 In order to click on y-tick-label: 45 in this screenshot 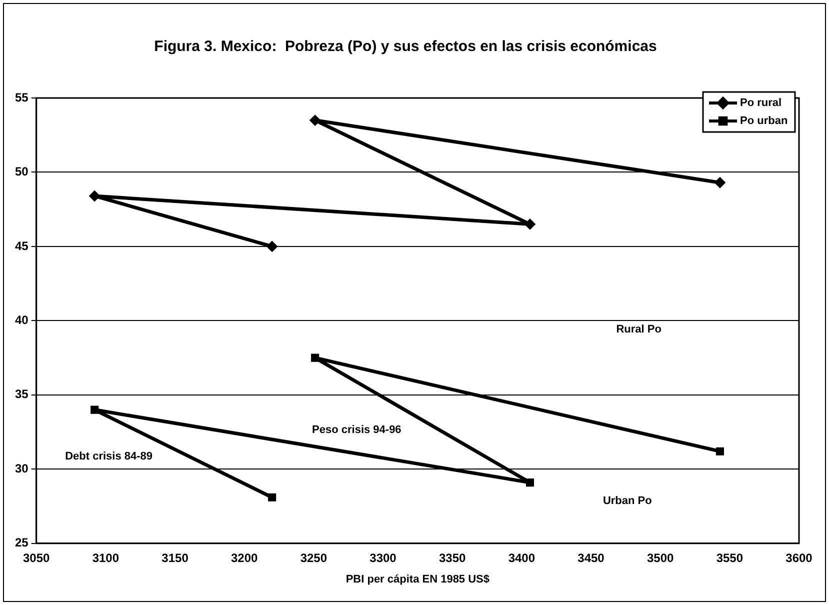, I will do `click(21, 245)`.